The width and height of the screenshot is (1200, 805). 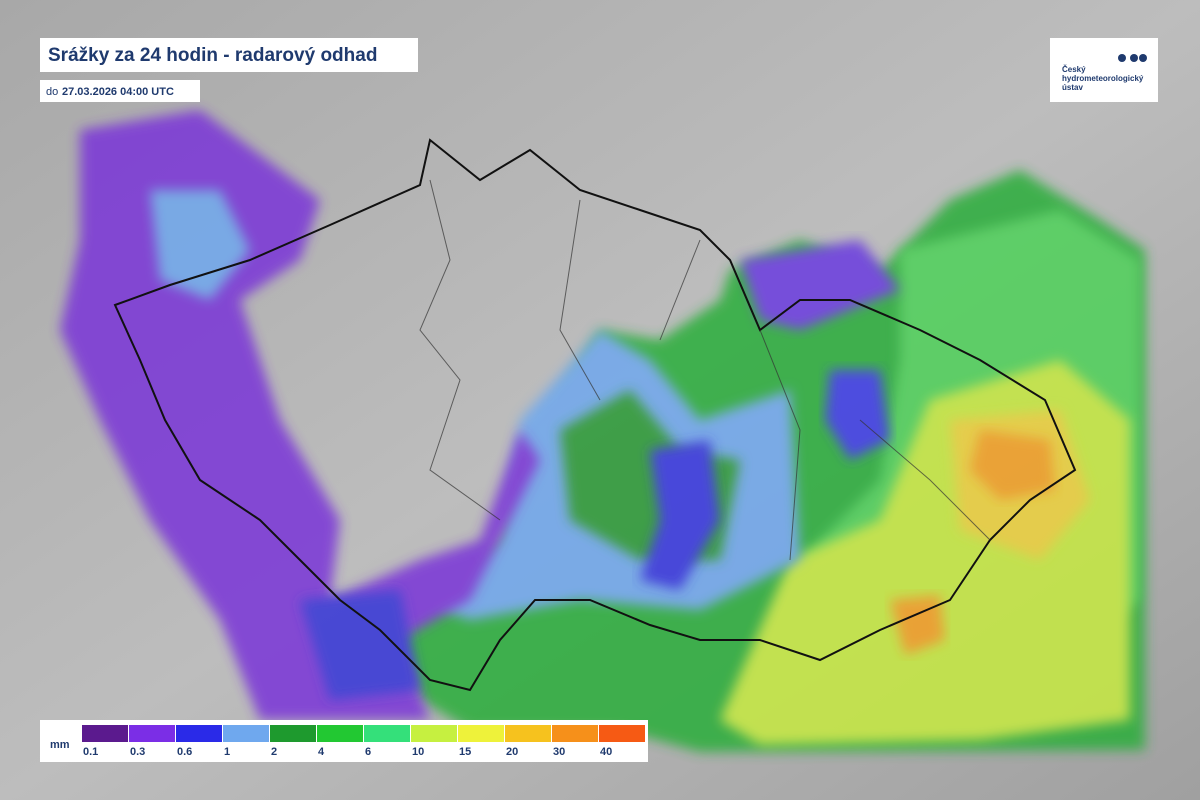 I want to click on logo-box, so click(x=1104, y=70).